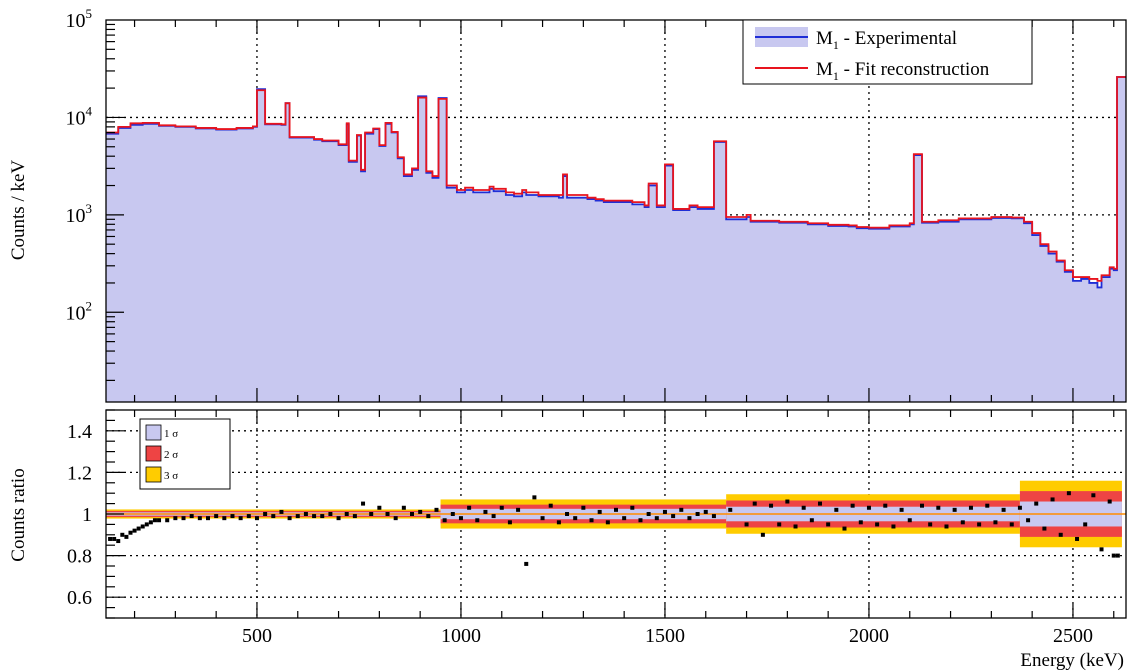 The image size is (1128, 671). Describe the element at coordinates (461, 636) in the screenshot. I see `x-tick-label: 1000` at that location.